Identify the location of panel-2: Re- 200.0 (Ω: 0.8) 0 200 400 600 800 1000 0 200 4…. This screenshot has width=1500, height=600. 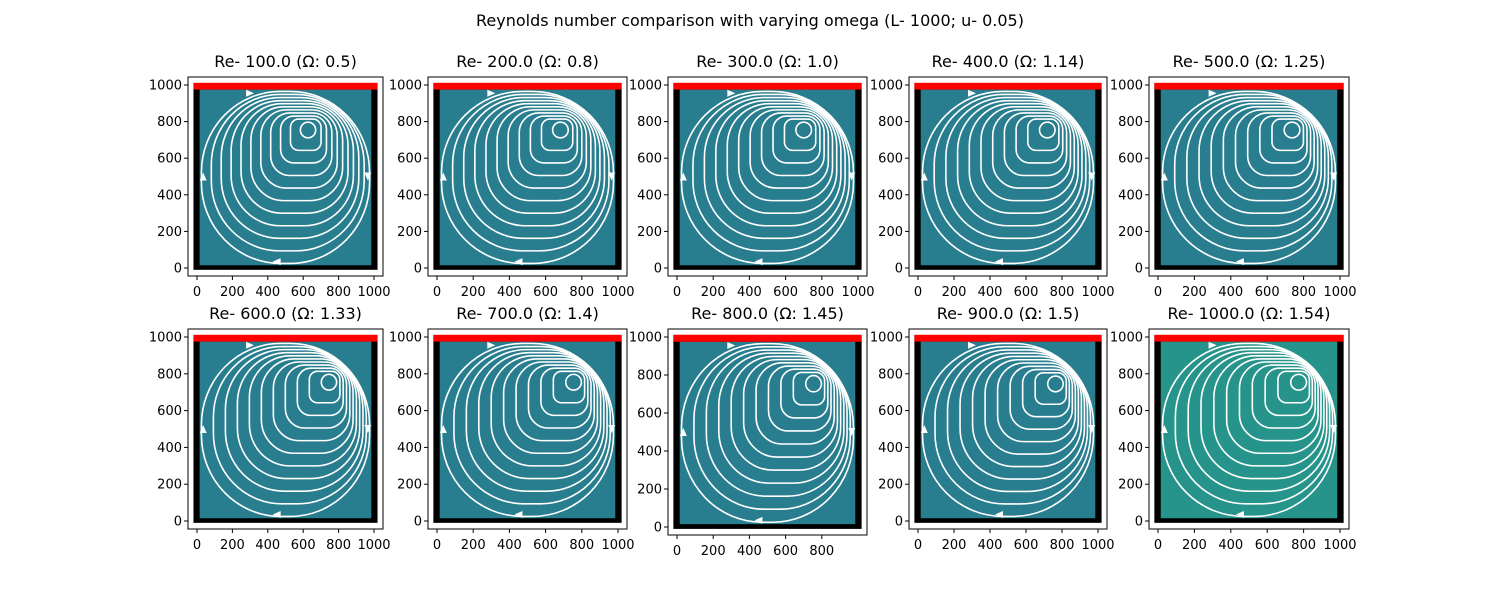
(512, 176).